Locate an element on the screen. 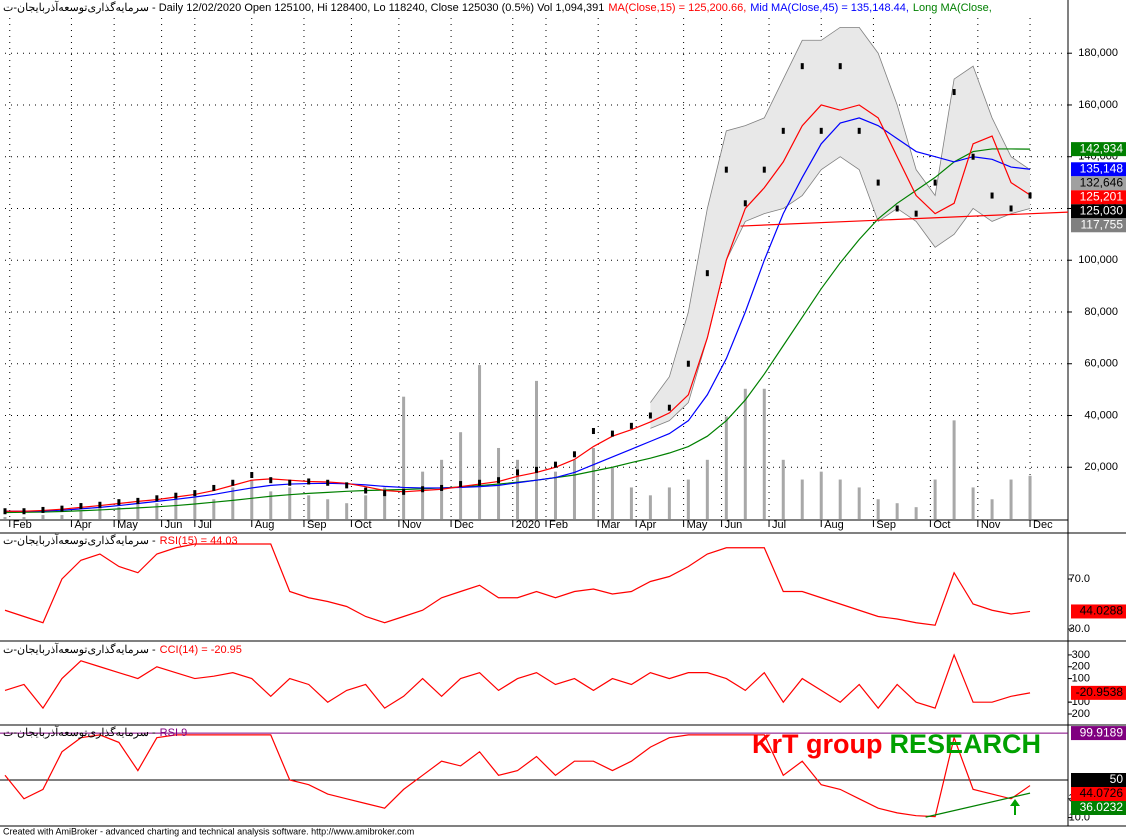  value-tag-label: 135,148 is located at coordinates (1102, 168).